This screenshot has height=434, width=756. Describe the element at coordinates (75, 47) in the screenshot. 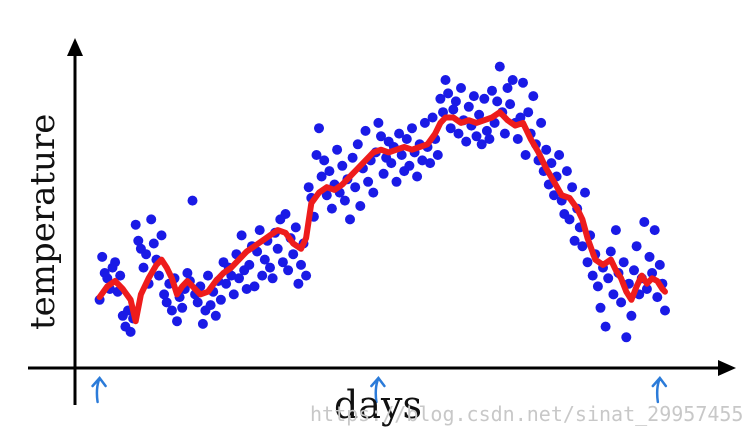

I see `y-axis-arrowhead` at that location.